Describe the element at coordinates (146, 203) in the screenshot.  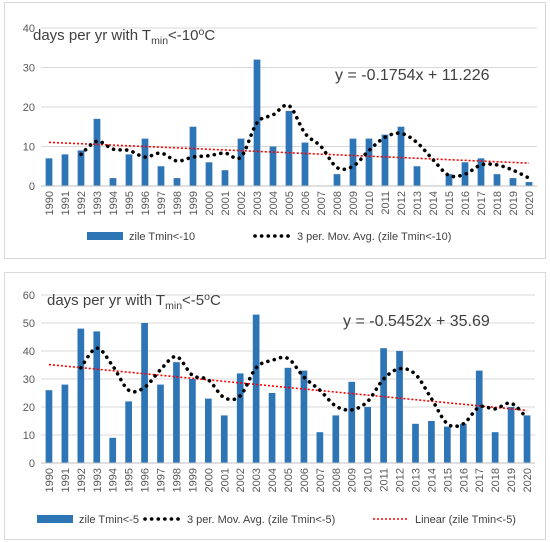
I see `x-tick-label: 1996` at that location.